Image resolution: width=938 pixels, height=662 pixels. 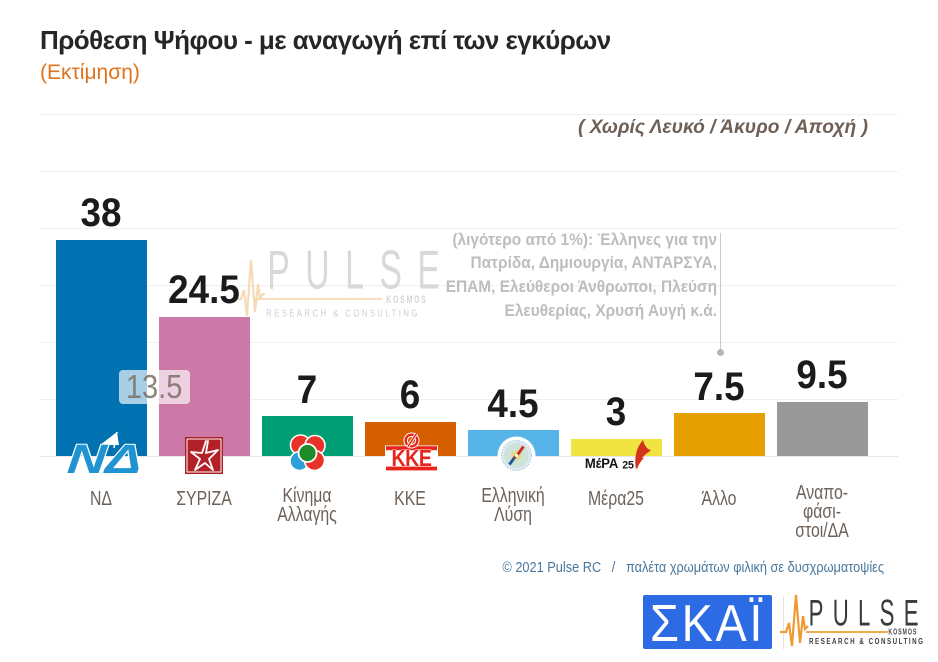 What do you see at coordinates (707, 622) in the screenshot?
I see `svg-text: ΣΚΑΪ` at bounding box center [707, 622].